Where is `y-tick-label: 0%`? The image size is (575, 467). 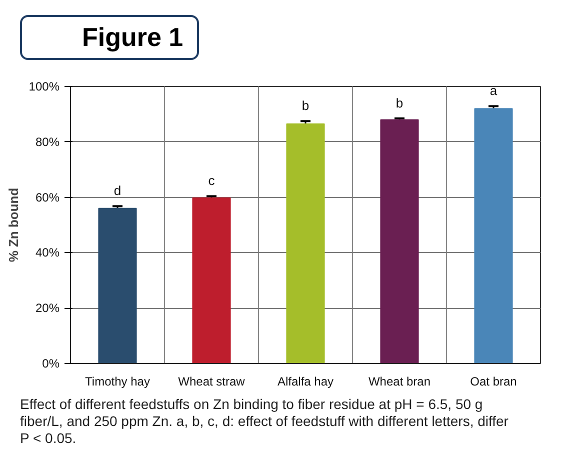 y-tick-label: 0% is located at coordinates (51, 363).